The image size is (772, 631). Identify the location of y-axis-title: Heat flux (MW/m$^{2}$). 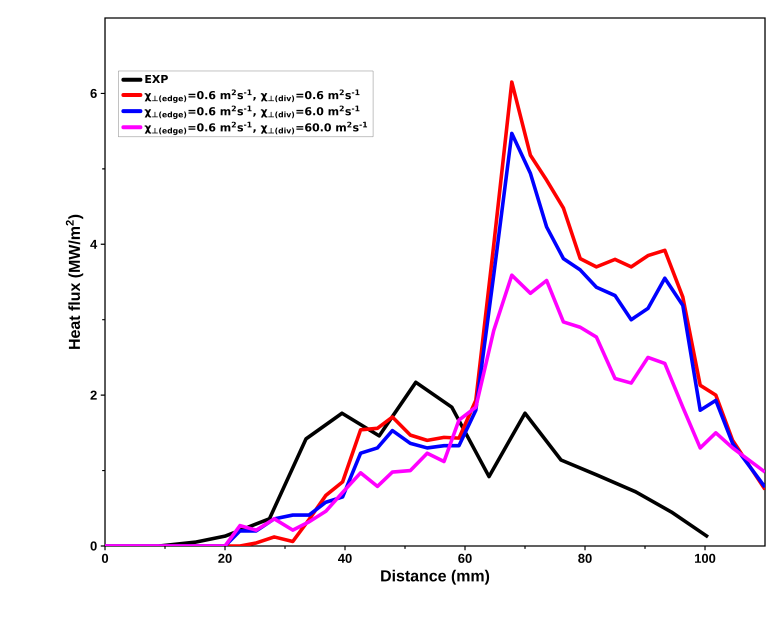
(75, 281).